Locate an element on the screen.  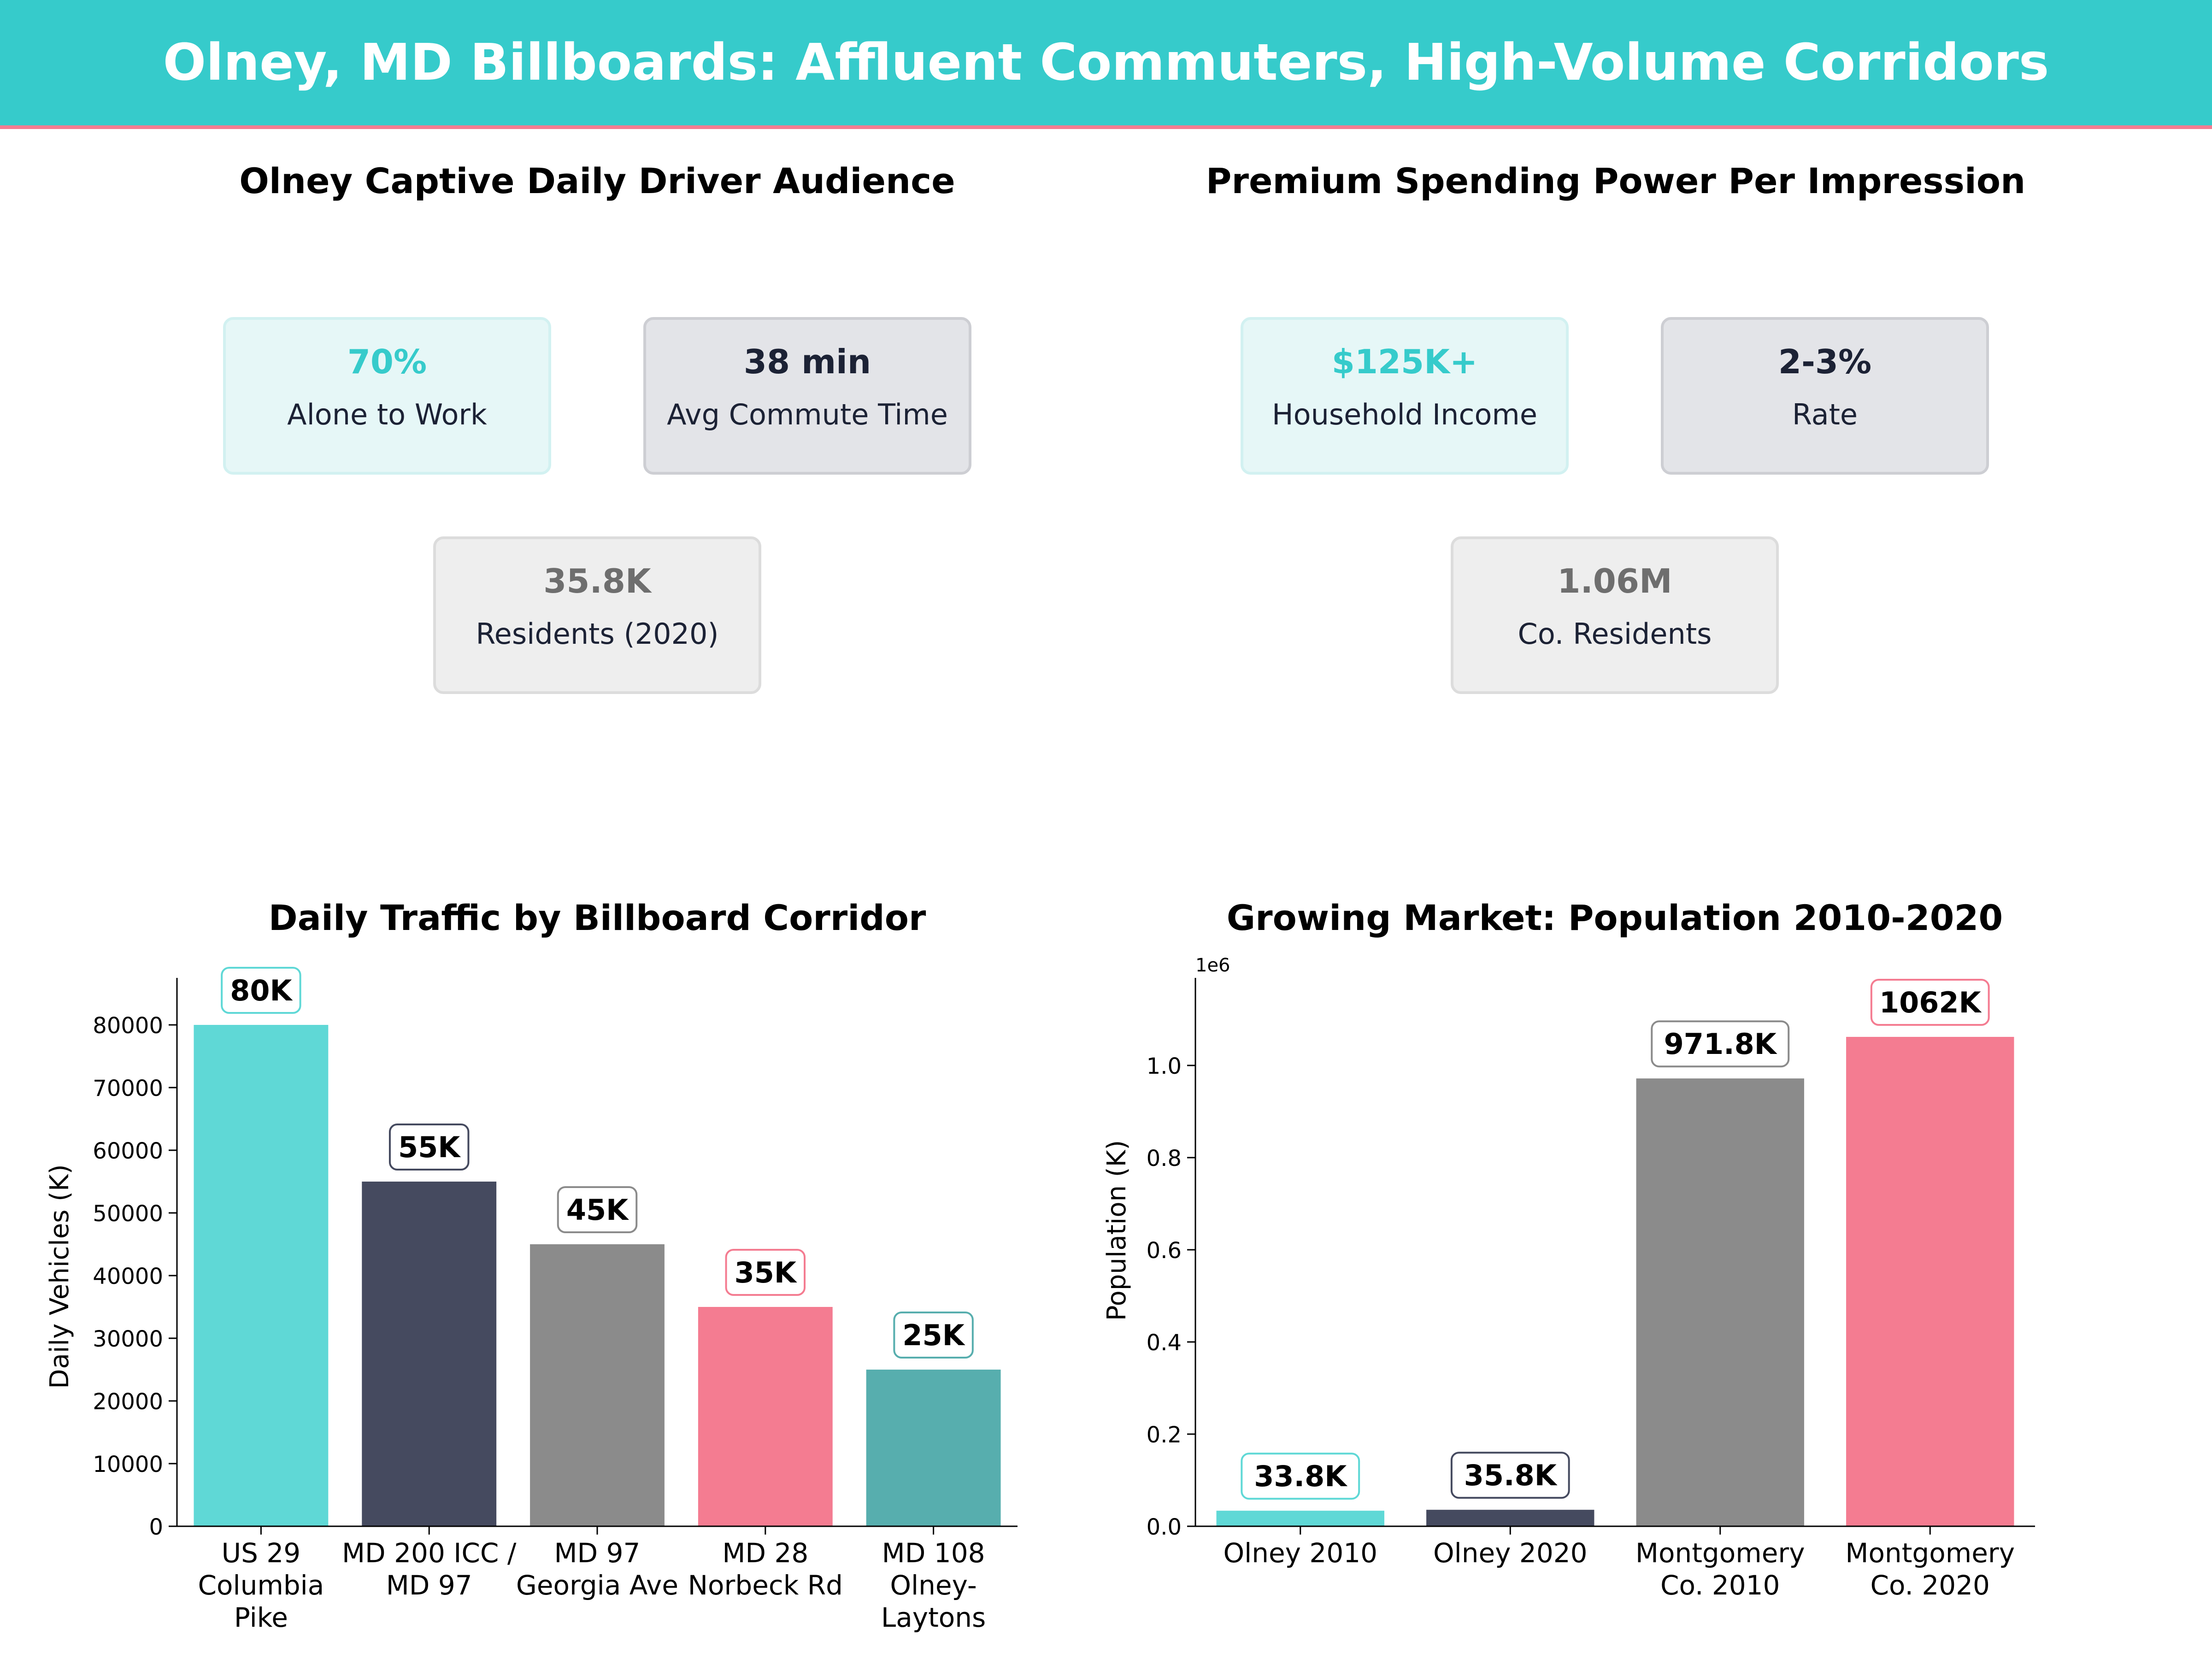
population-xtick-label: Montgomery Co. 2020 is located at coordinates (1930, 1569).